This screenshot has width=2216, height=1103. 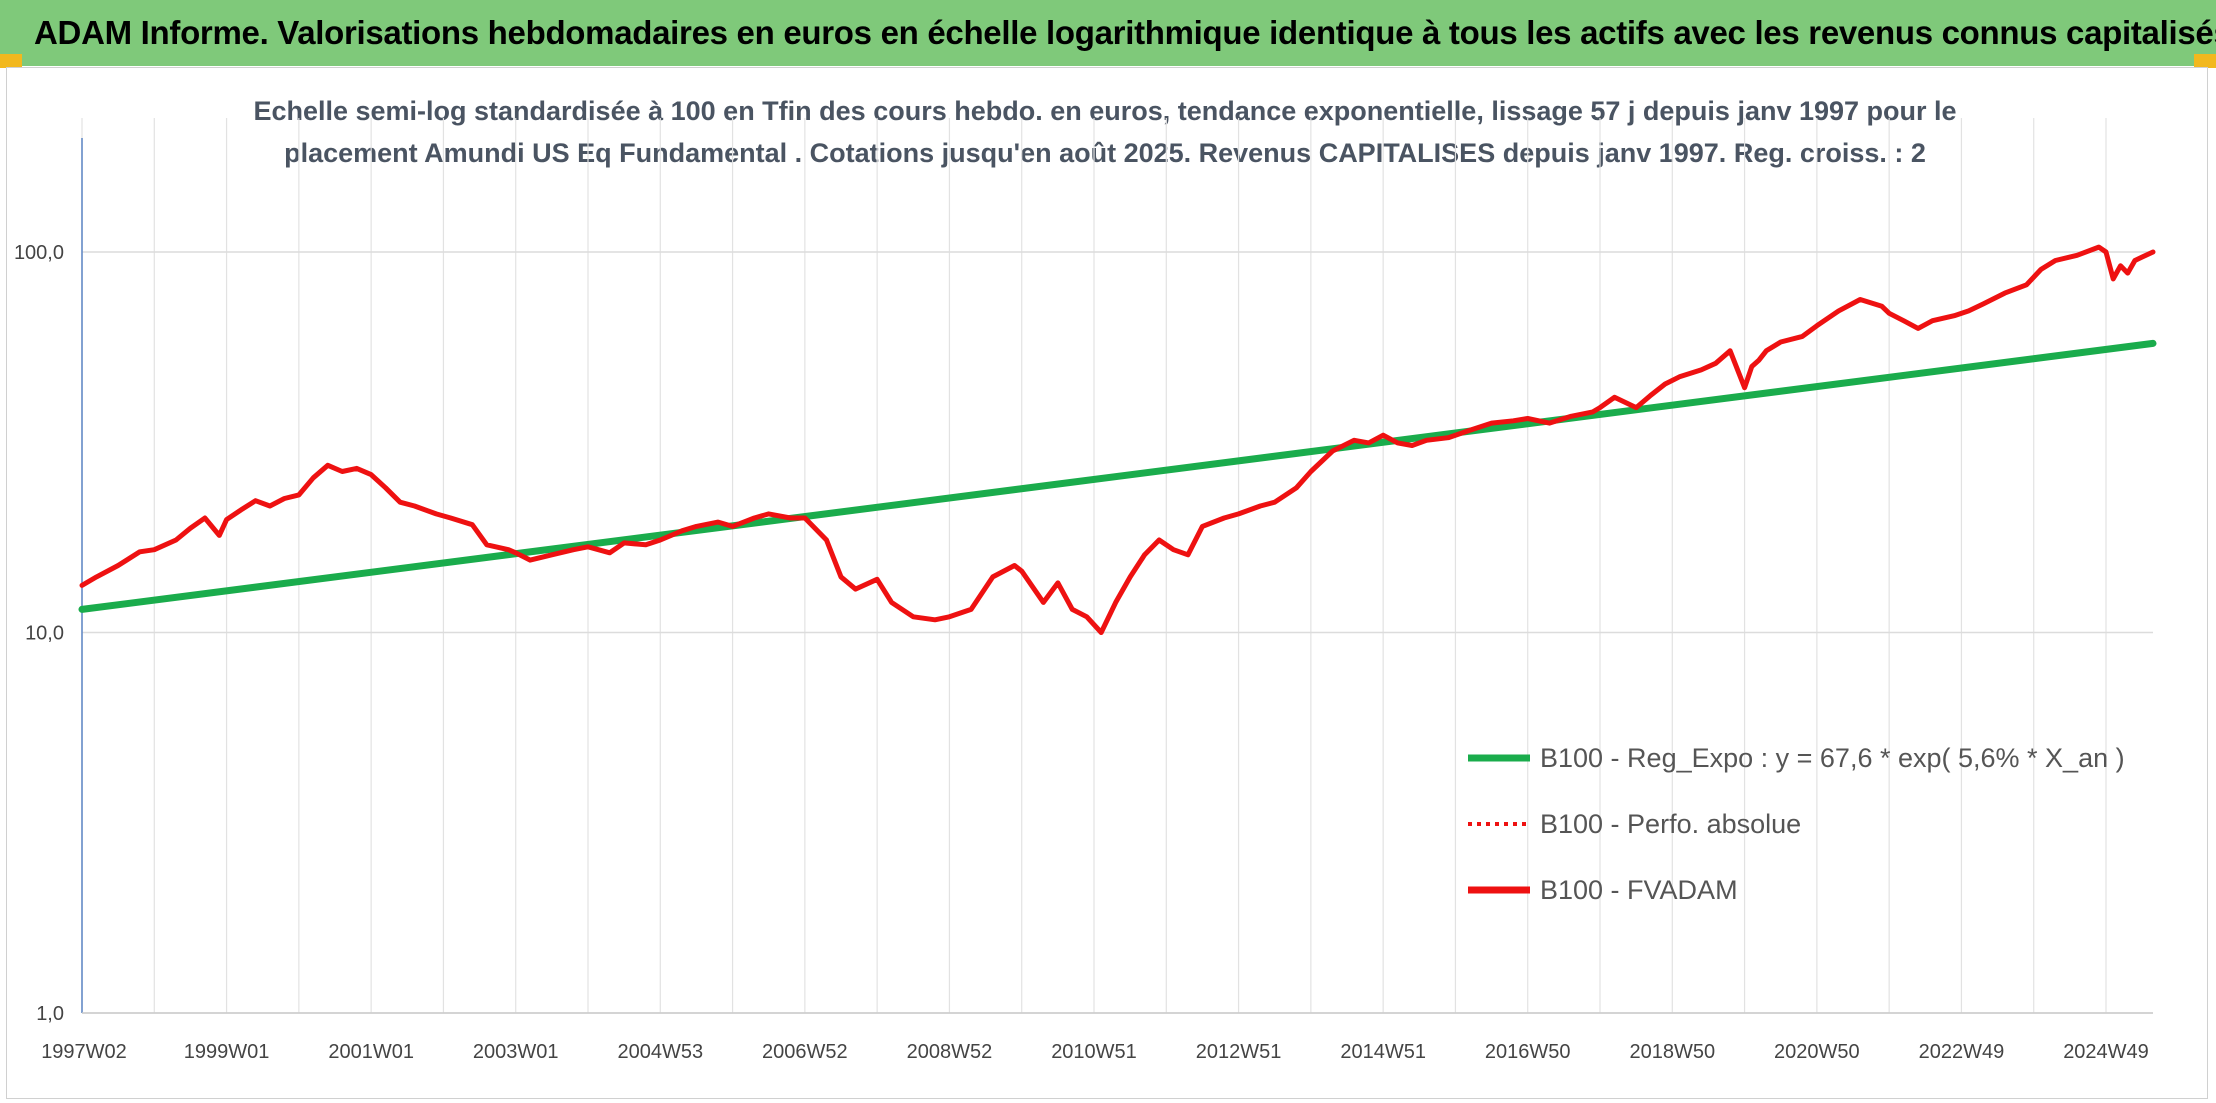 What do you see at coordinates (1670, 824) in the screenshot?
I see `legend-label: B100 - Perfo. absolue` at bounding box center [1670, 824].